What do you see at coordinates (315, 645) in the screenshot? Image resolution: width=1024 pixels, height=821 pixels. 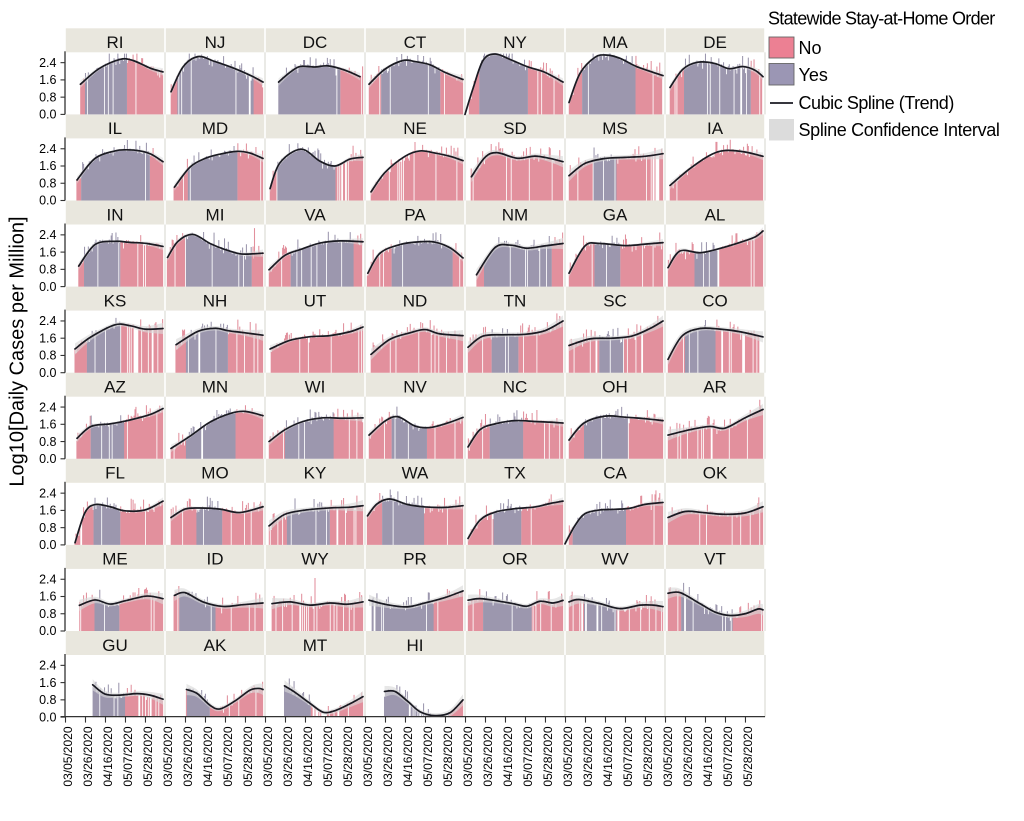 I see `svg-text: MT` at bounding box center [315, 645].